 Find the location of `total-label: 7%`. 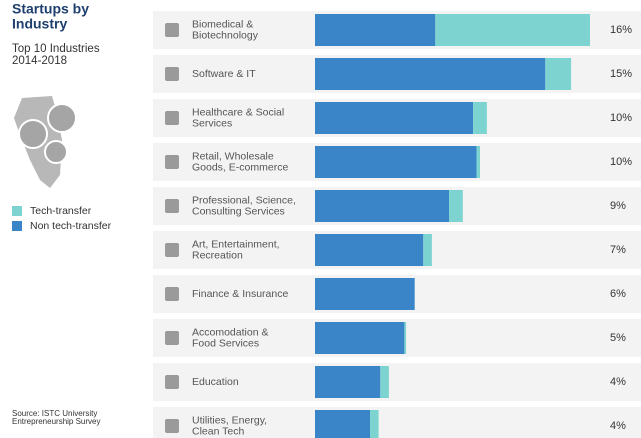

total-label: 7% is located at coordinates (618, 250).